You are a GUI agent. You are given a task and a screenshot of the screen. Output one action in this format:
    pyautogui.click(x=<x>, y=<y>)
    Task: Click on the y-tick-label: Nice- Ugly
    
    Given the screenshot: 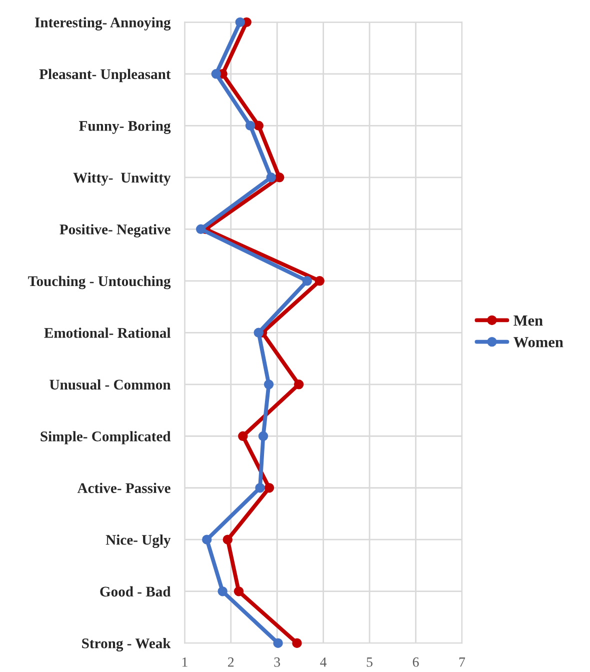 What is the action you would take?
    pyautogui.click(x=138, y=541)
    